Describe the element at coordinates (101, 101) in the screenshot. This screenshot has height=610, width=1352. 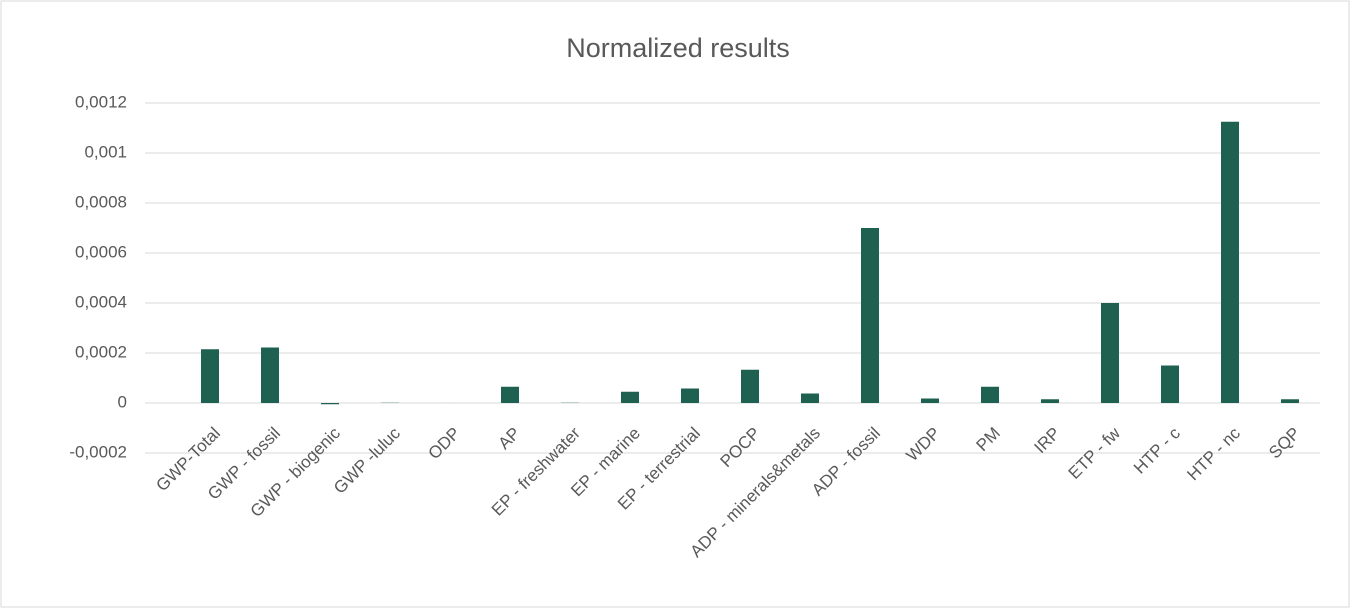
I see `y-tick-label: 0,0012` at that location.